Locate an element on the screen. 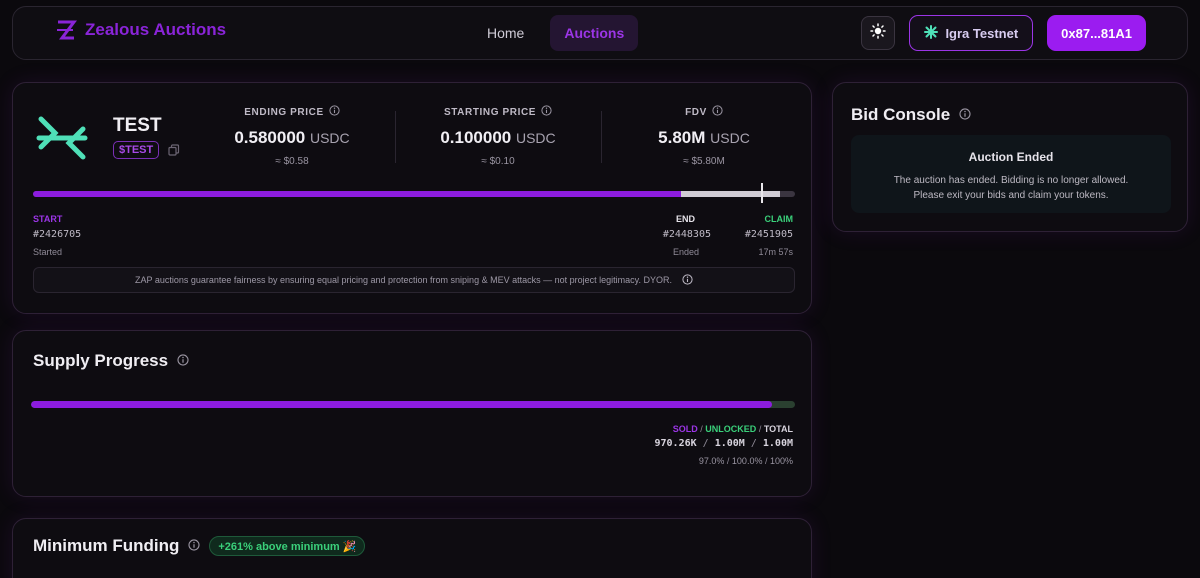 The height and width of the screenshot is (578, 1200). timeline-progress-fill is located at coordinates (357, 194).